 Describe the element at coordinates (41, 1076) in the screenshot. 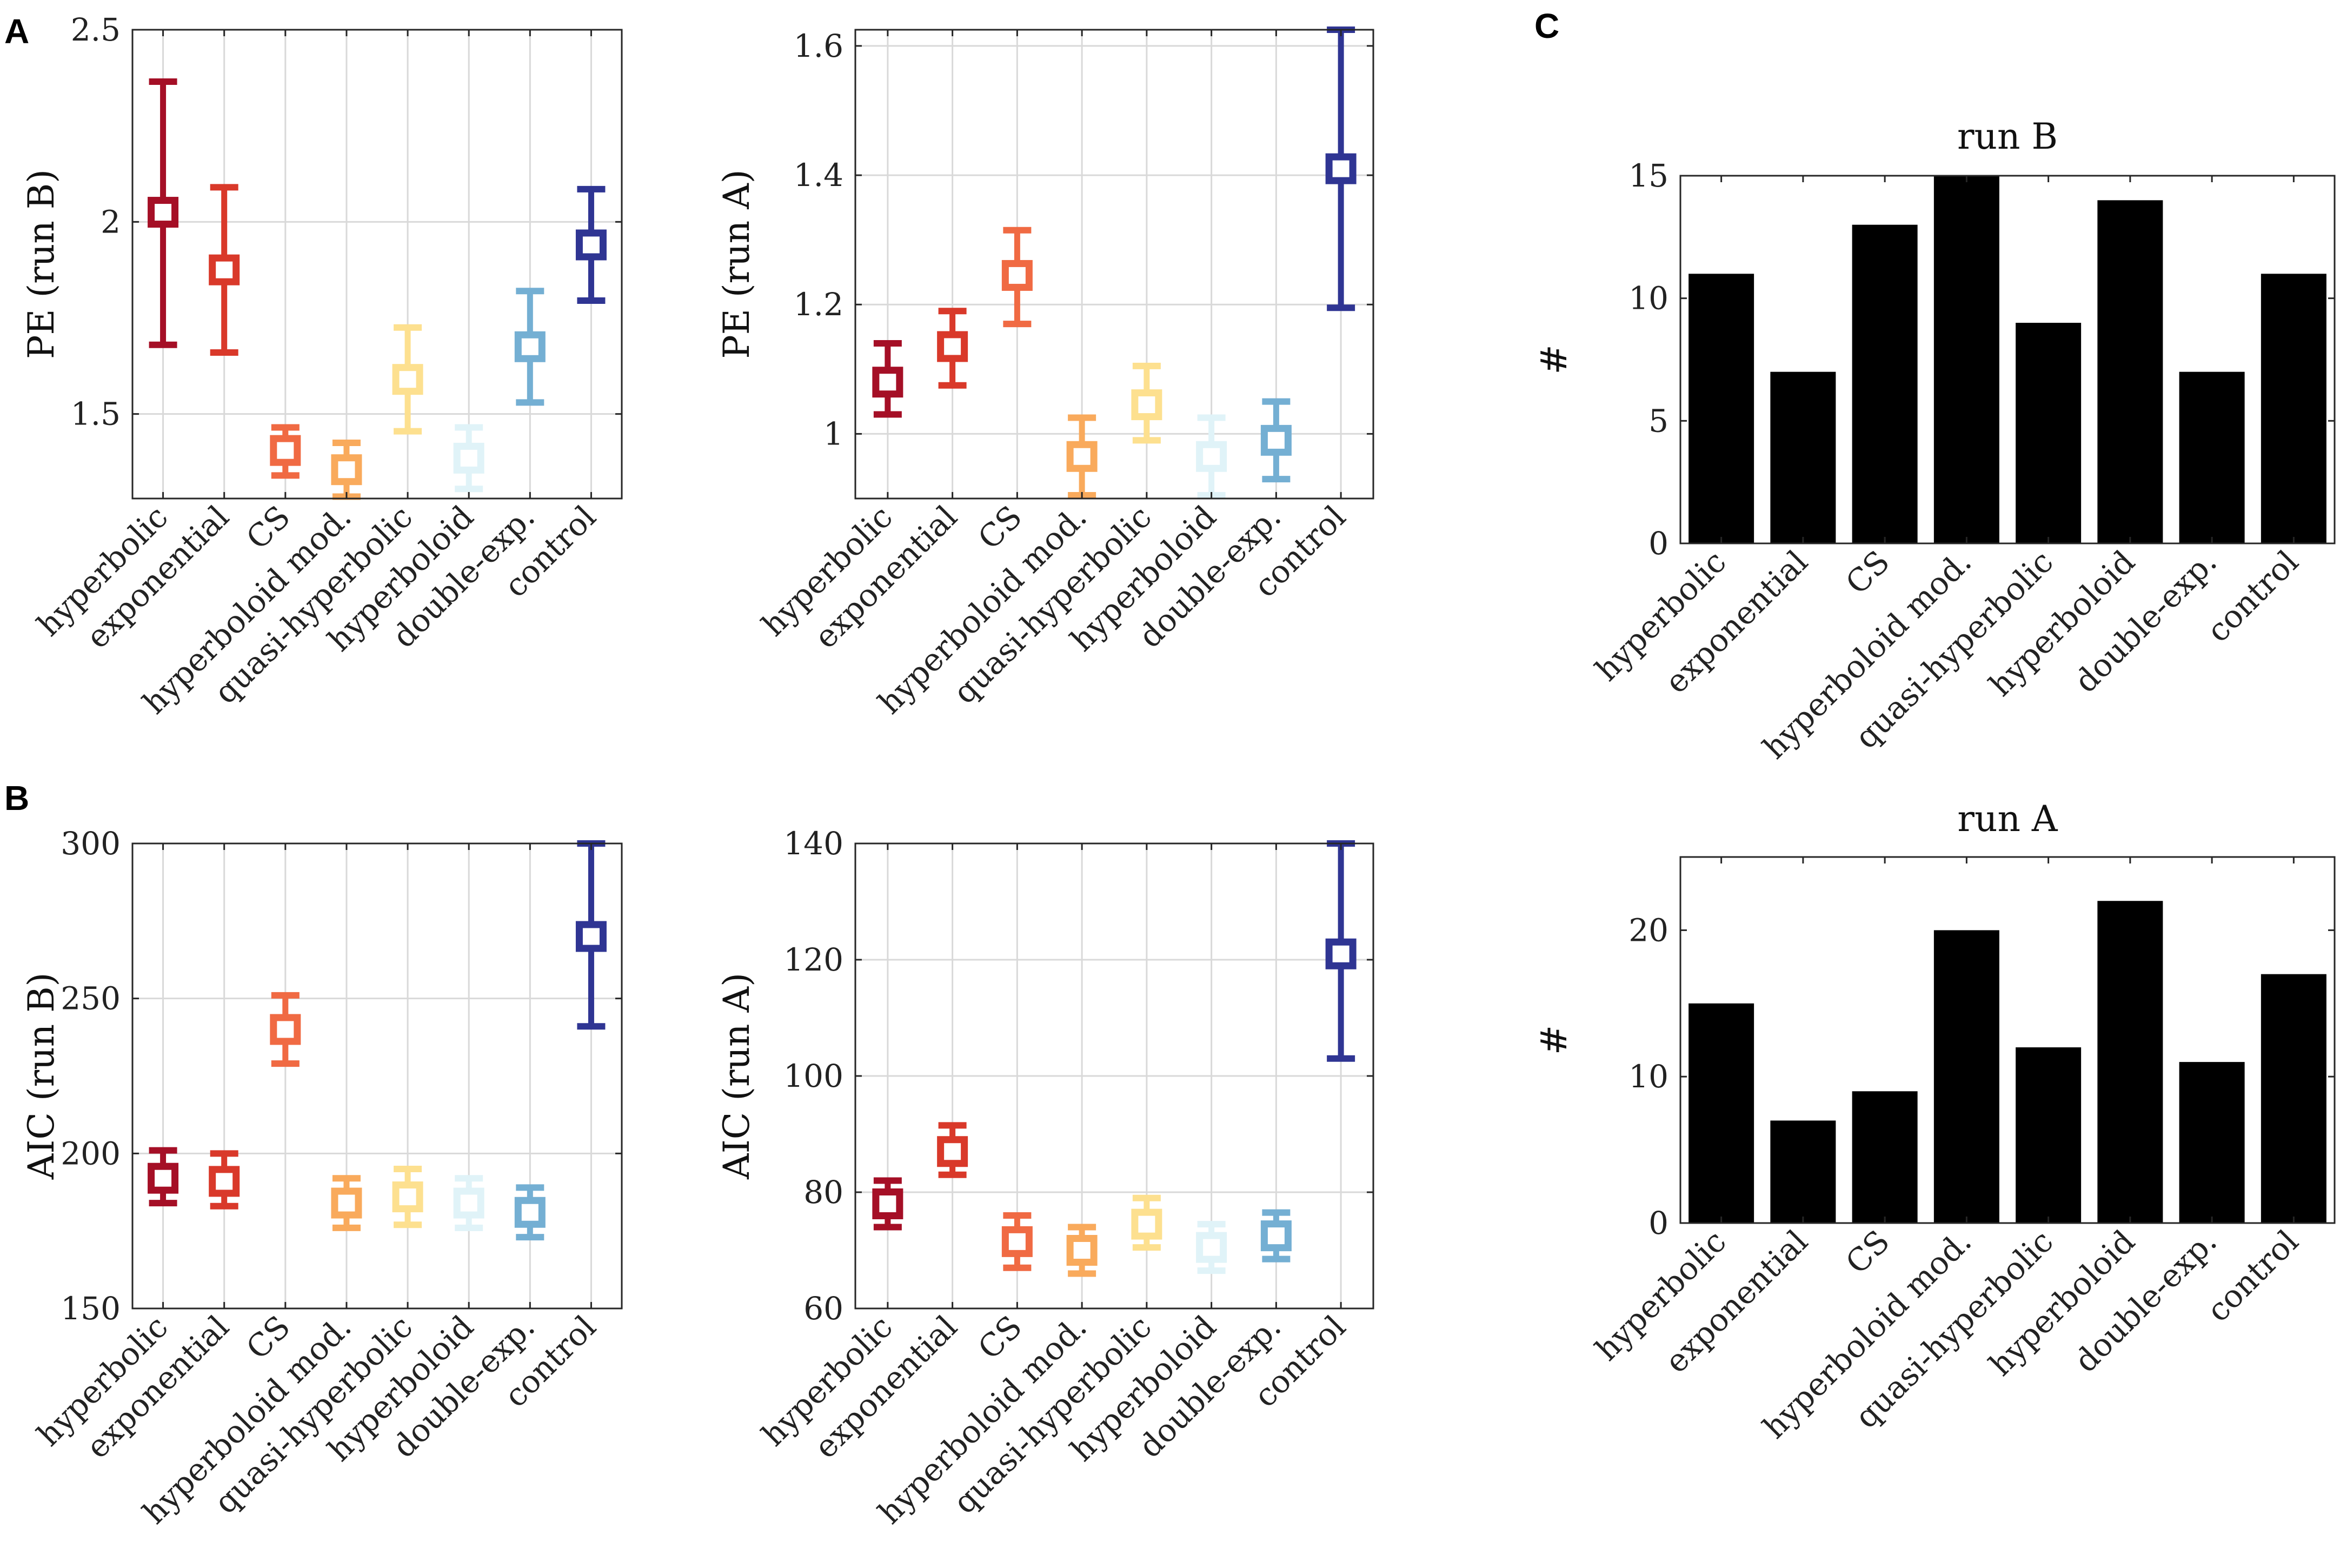

I see `y-axis-label: AIC (run B)` at that location.